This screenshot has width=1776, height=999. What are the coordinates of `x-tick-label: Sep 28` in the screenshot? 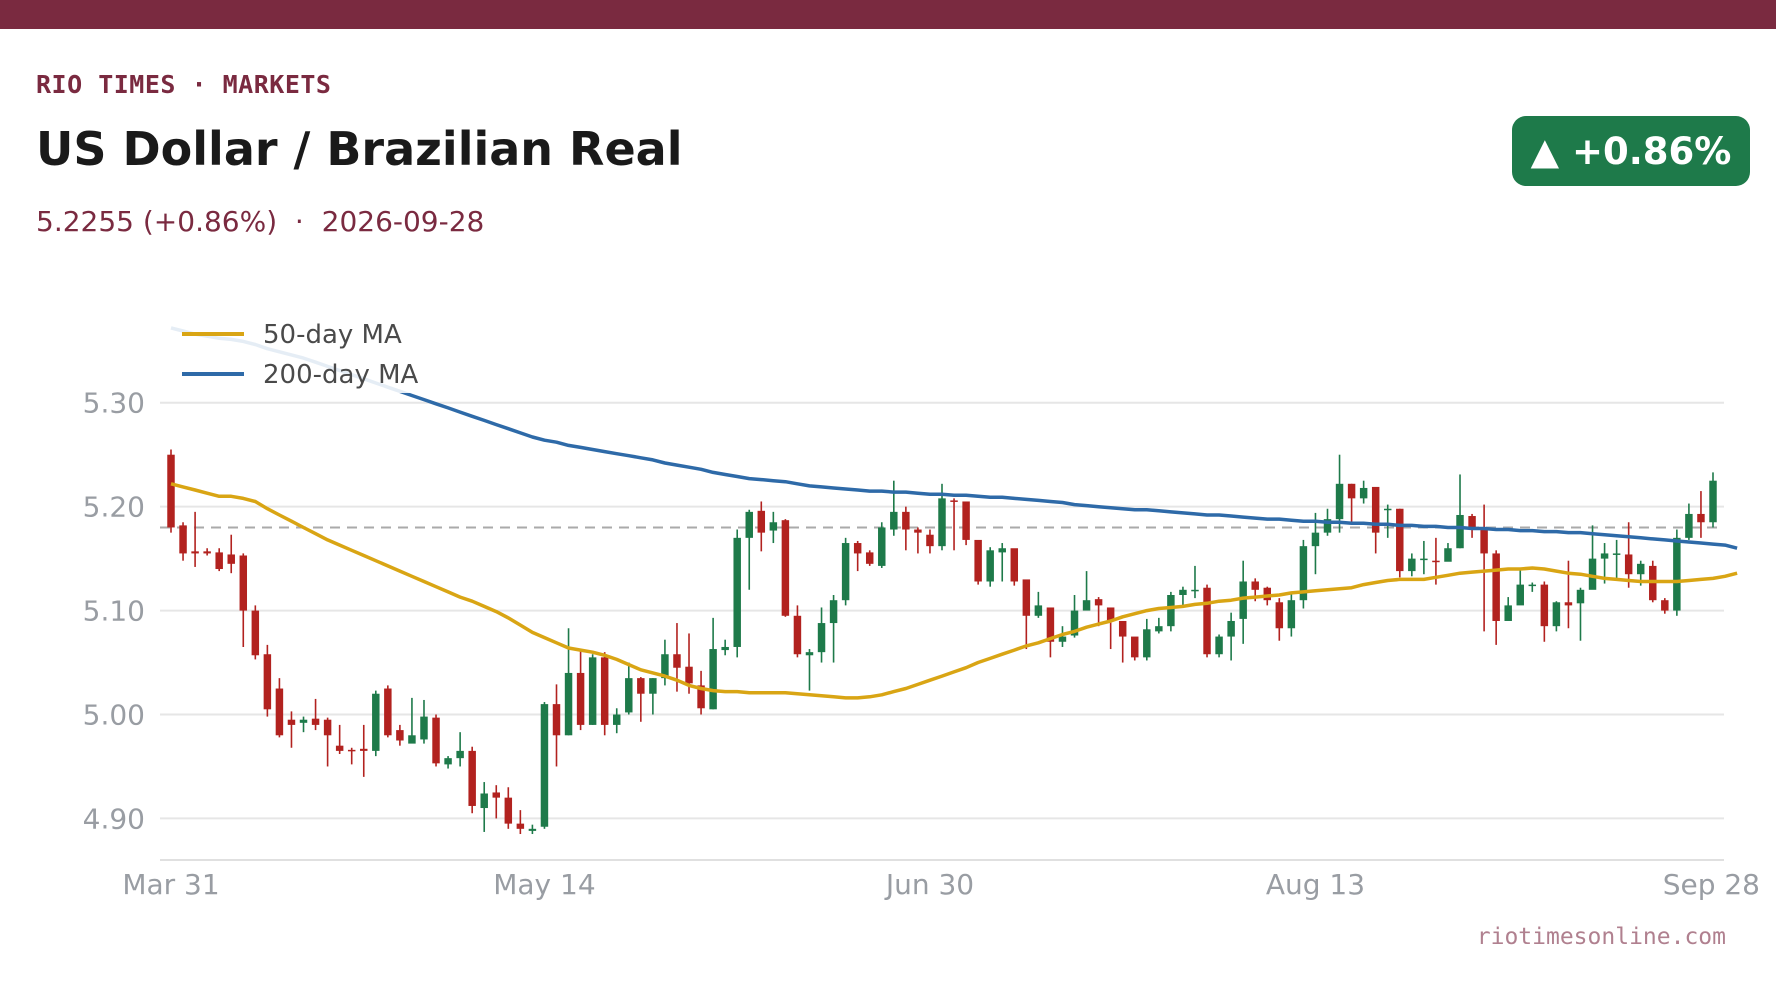 It's located at (1711, 884).